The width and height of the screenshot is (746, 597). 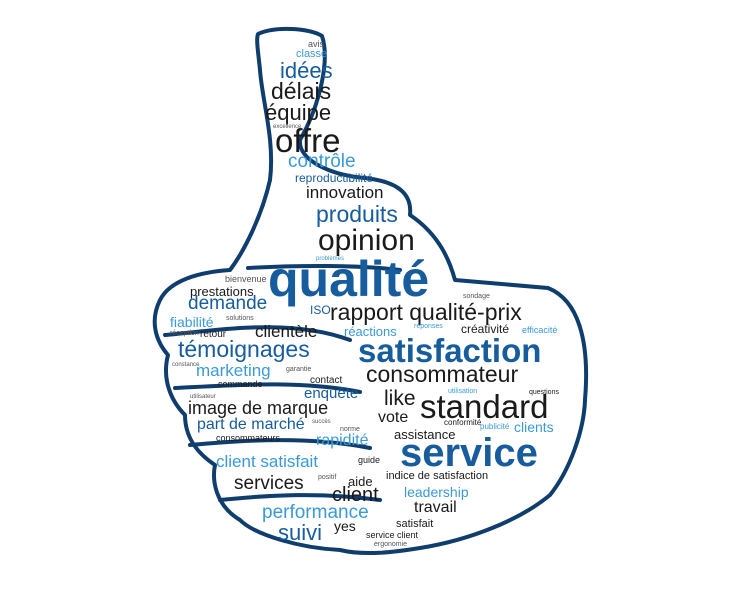 I want to click on word-reception: réception, so click(x=184, y=333).